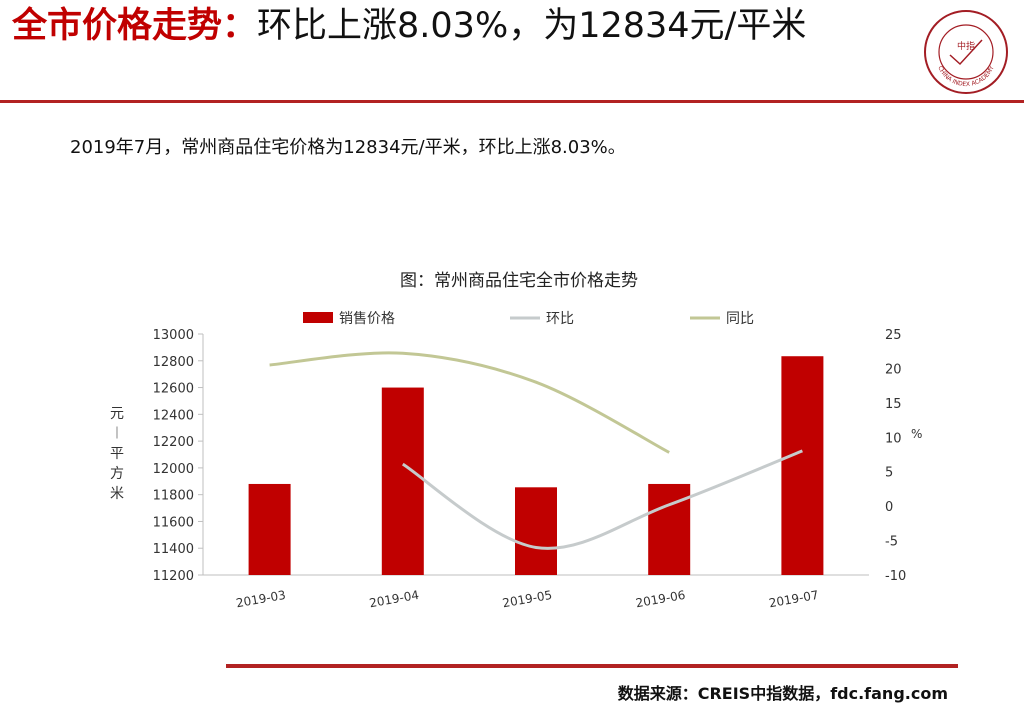 Image resolution: width=1024 pixels, height=709 pixels. What do you see at coordinates (173, 415) in the screenshot?
I see `left-tick-label: 12400` at bounding box center [173, 415].